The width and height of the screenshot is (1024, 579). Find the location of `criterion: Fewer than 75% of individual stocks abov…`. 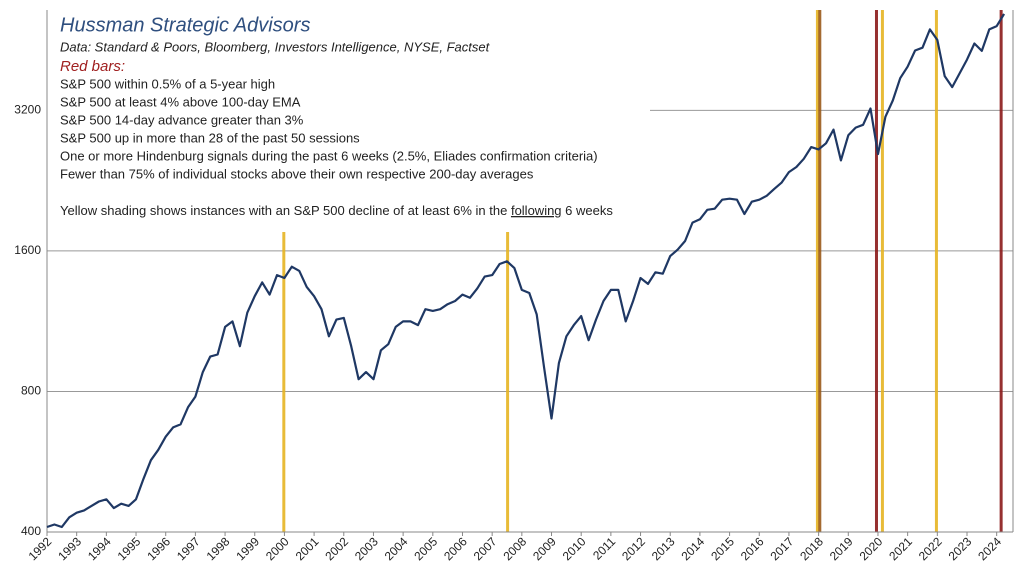

criterion: Fewer than 75% of individual stocks abov… is located at coordinates (297, 173).